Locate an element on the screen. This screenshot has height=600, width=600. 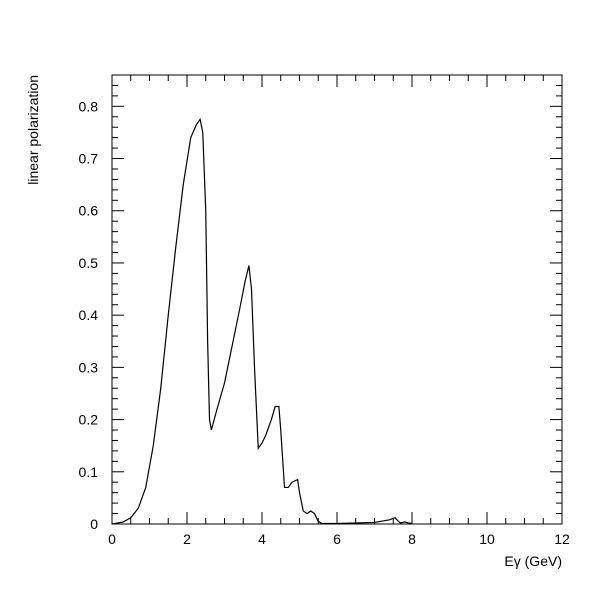
x-tick-label: 4 is located at coordinates (262, 539).